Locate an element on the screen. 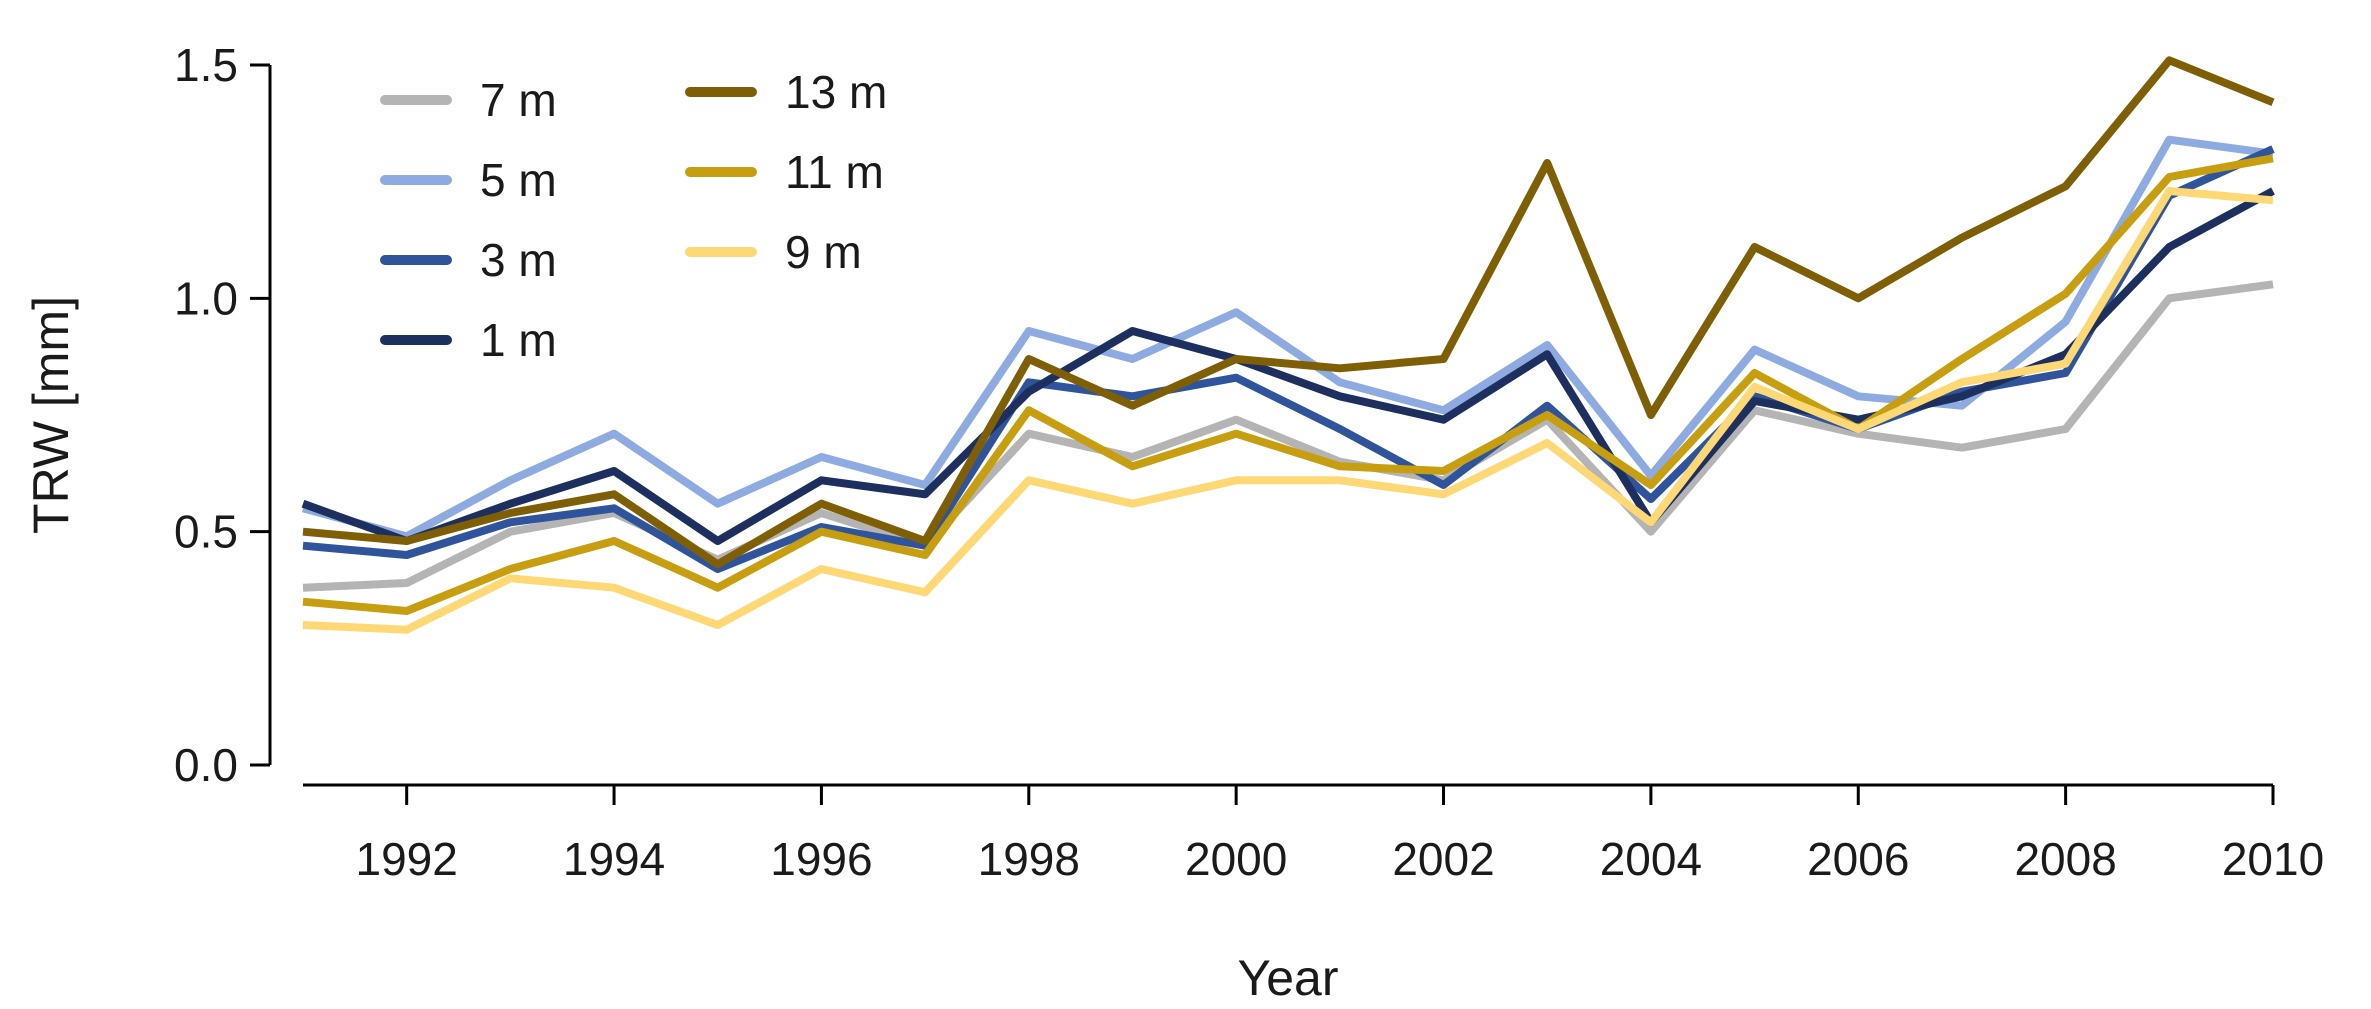  y-tick-label: 1.5 is located at coordinates (206, 65).